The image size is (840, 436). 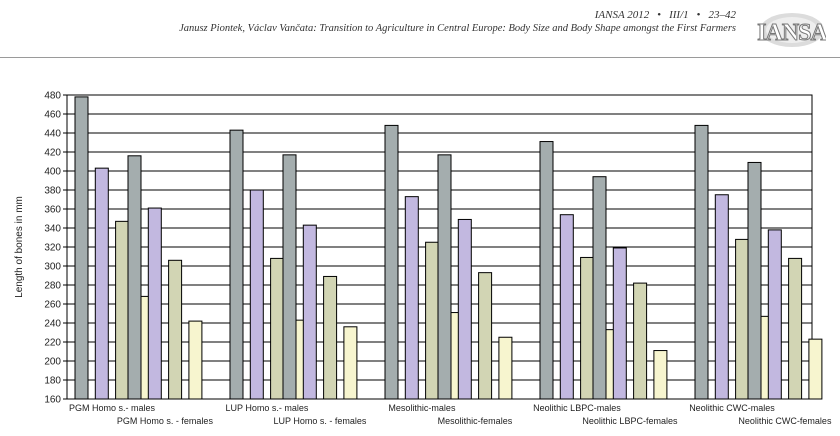 I want to click on journal-volume: III/1, so click(x=679, y=15).